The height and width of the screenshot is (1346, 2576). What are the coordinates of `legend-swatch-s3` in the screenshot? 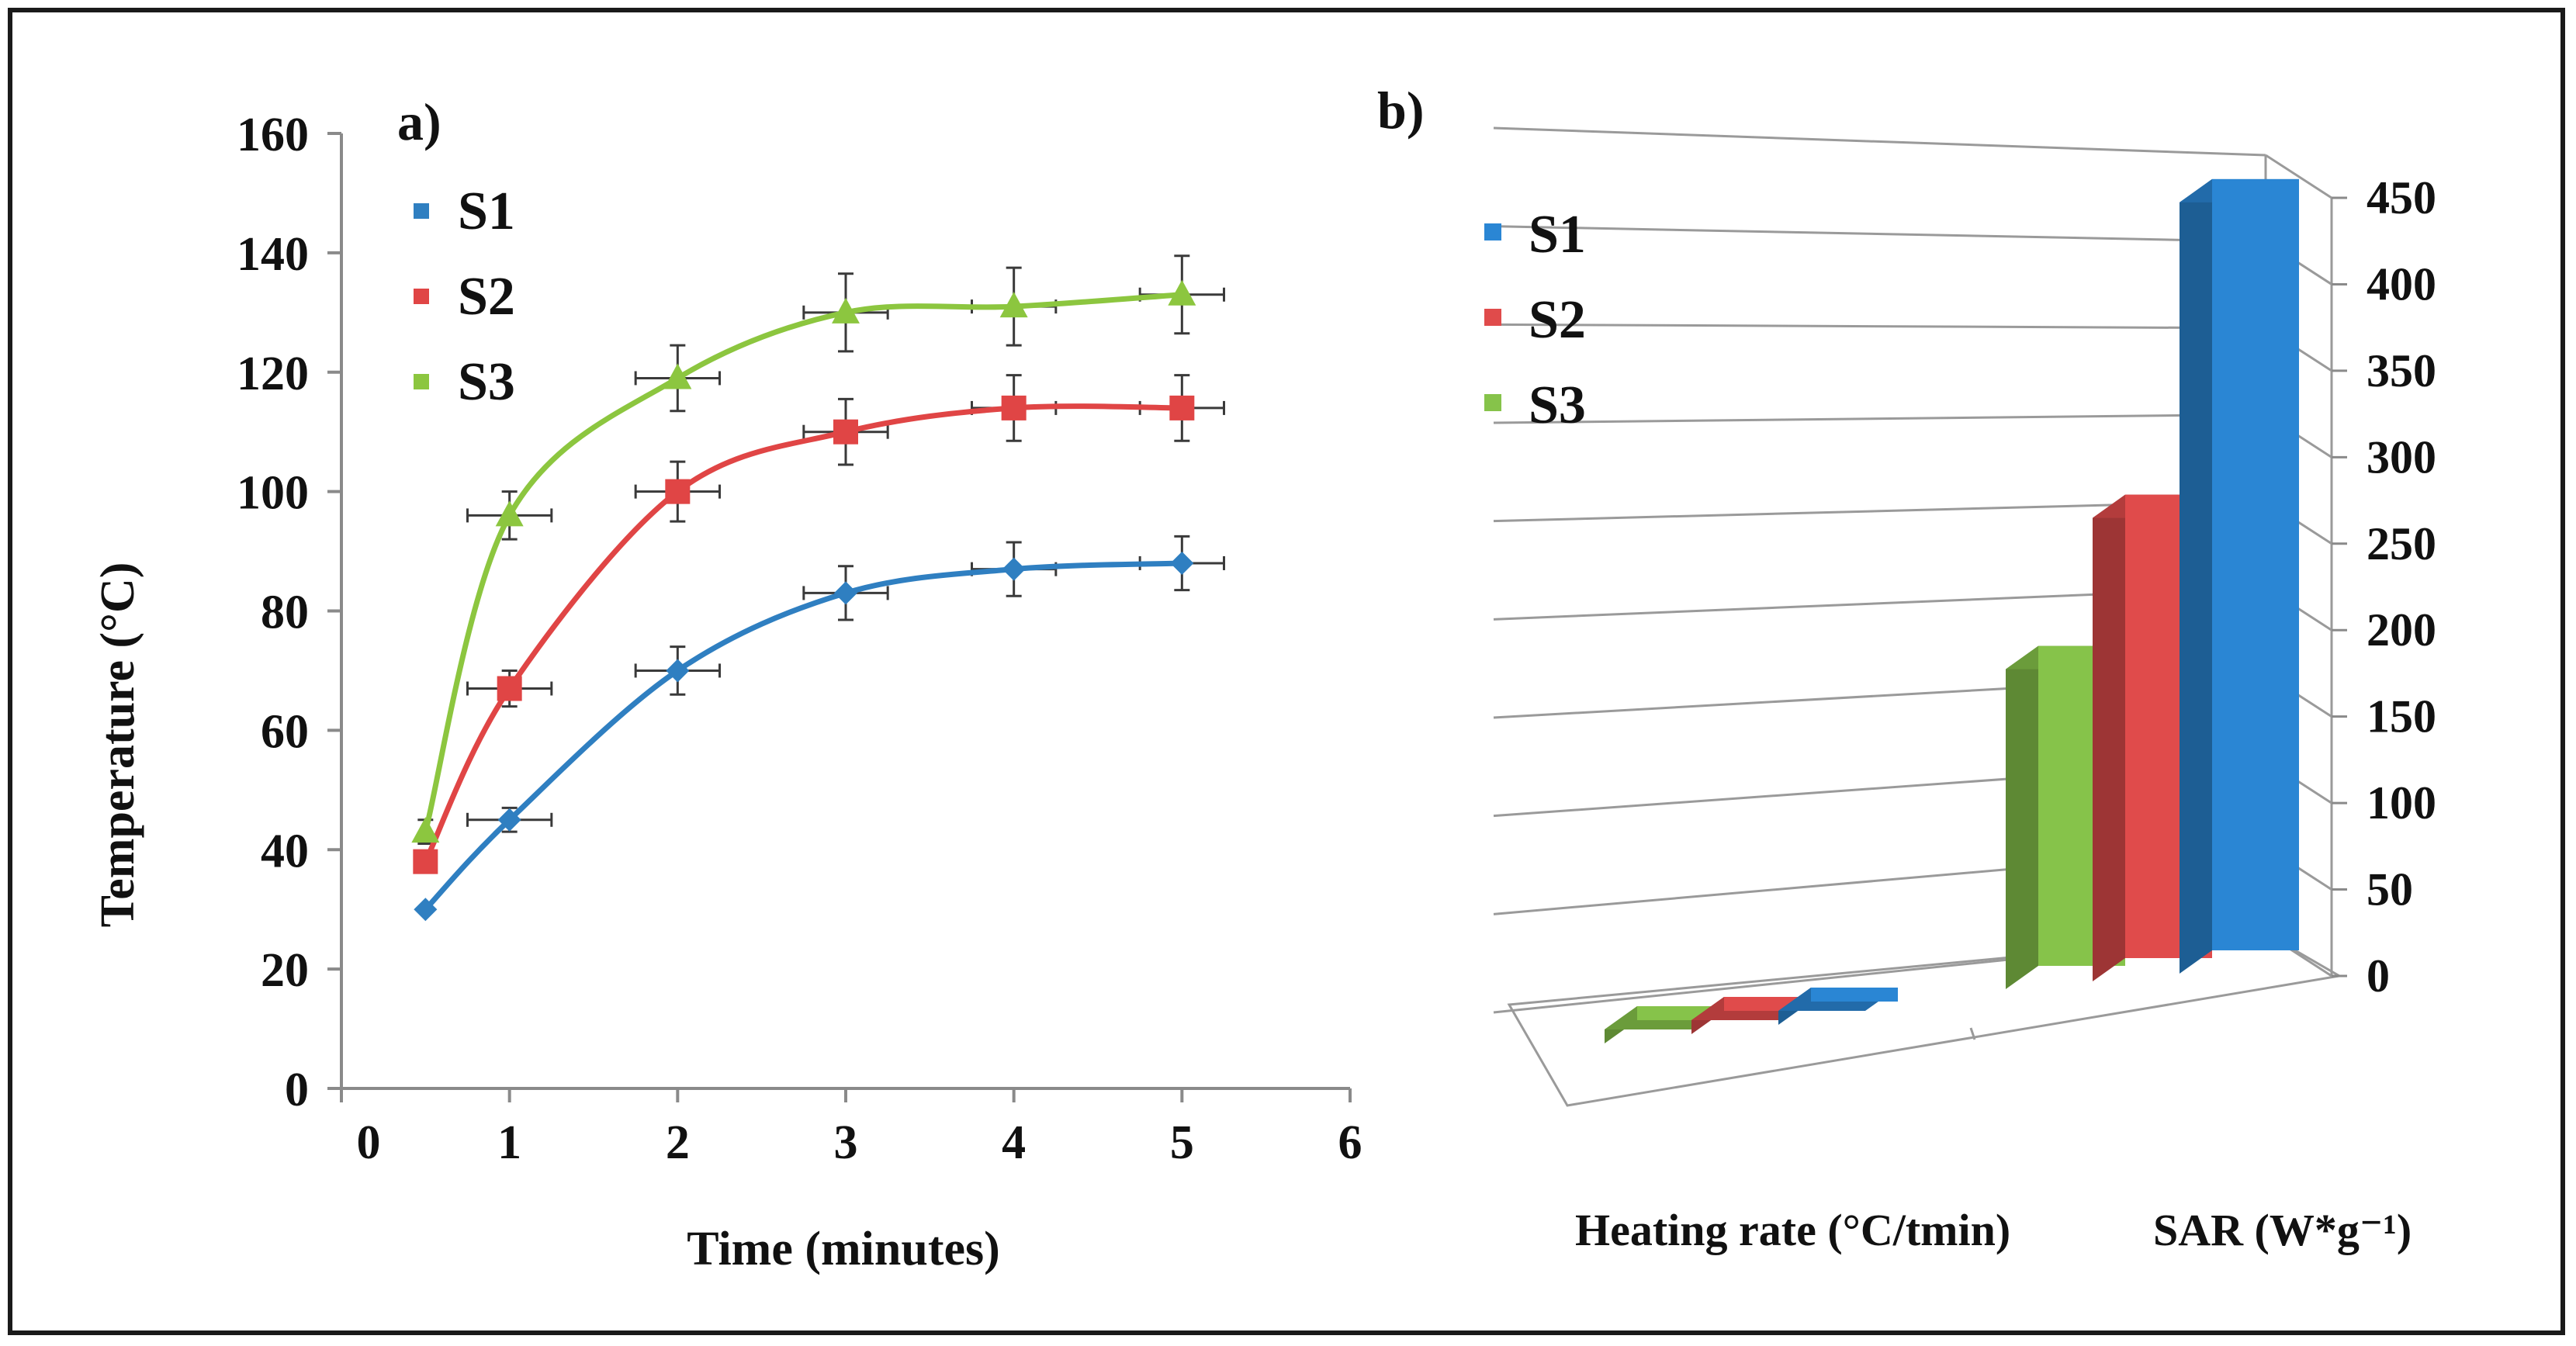 It's located at (421, 381).